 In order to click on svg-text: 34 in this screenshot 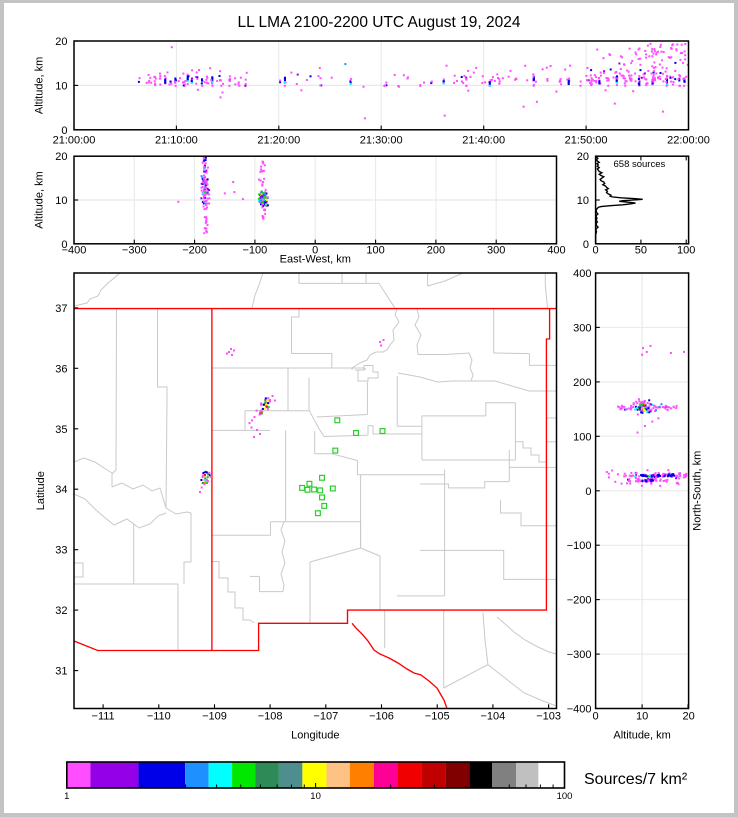, I will do `click(61, 490)`.